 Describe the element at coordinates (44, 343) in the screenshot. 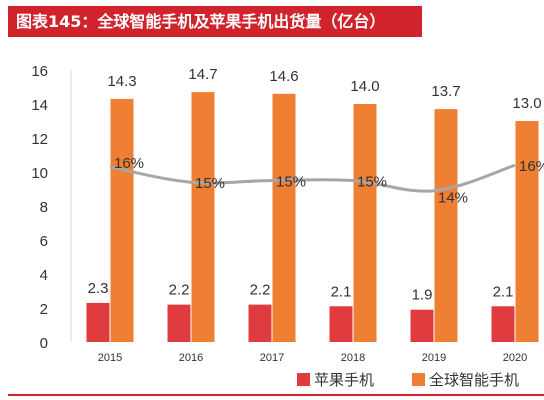

I see `y-tick-label: 0` at that location.